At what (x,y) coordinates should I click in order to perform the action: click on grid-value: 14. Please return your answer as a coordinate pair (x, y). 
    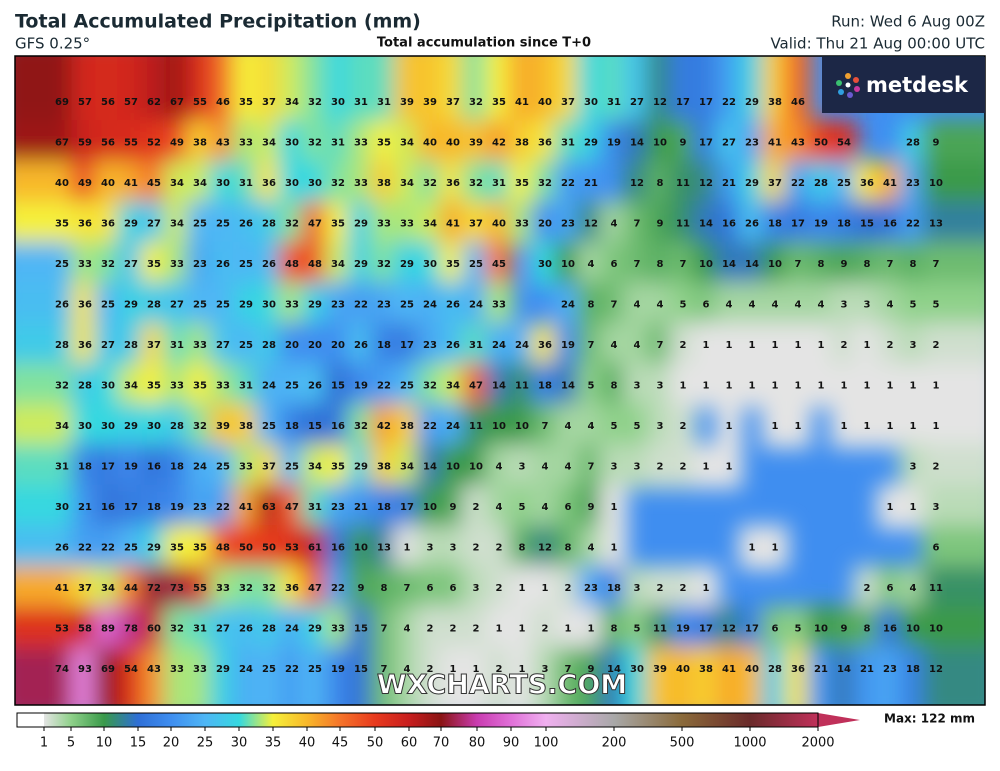
    Looking at the image, I should click on (637, 143).